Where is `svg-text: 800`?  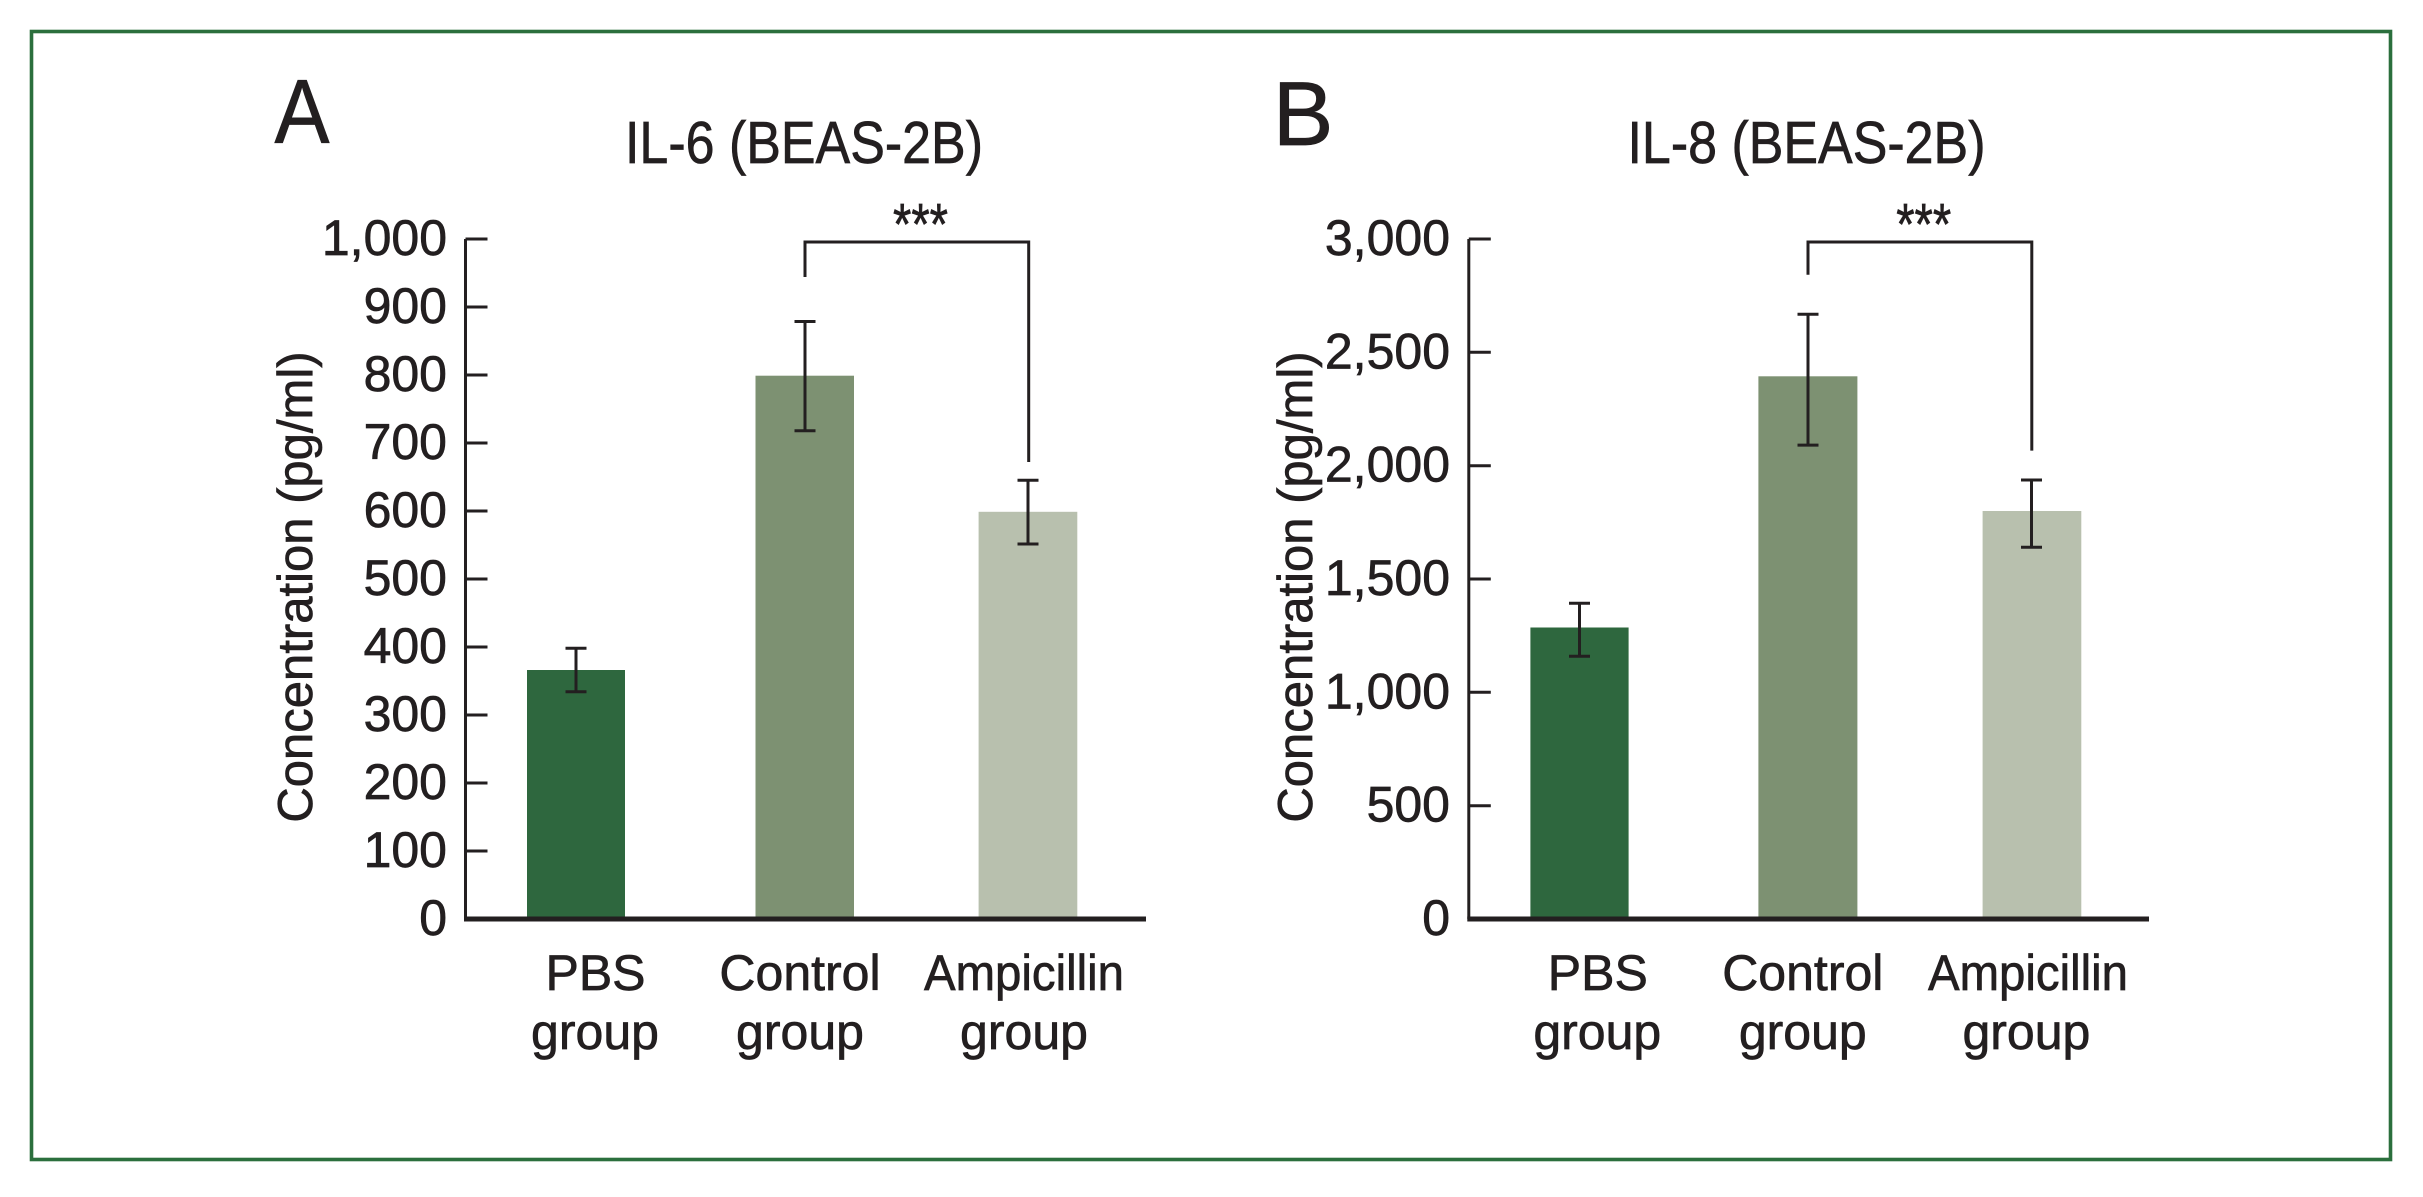
svg-text: 800 is located at coordinates (405, 374).